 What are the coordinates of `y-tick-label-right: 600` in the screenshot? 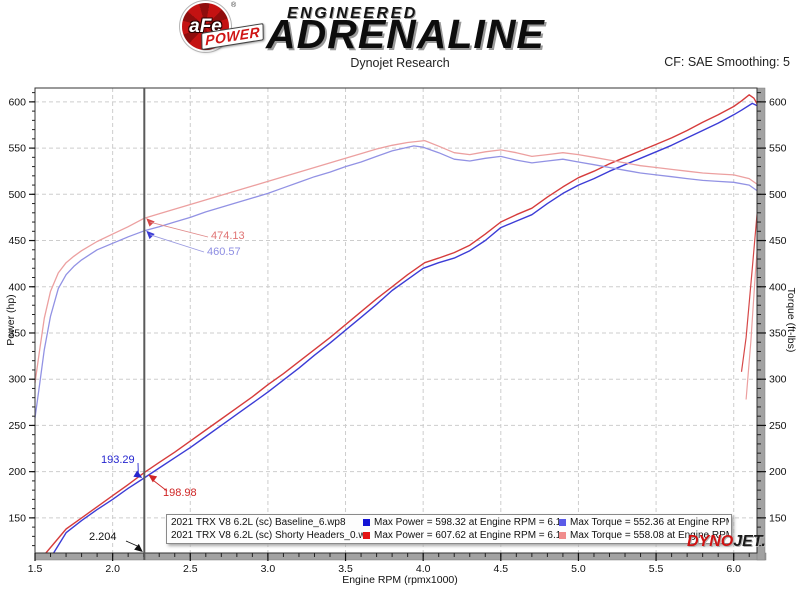 It's located at (778, 102).